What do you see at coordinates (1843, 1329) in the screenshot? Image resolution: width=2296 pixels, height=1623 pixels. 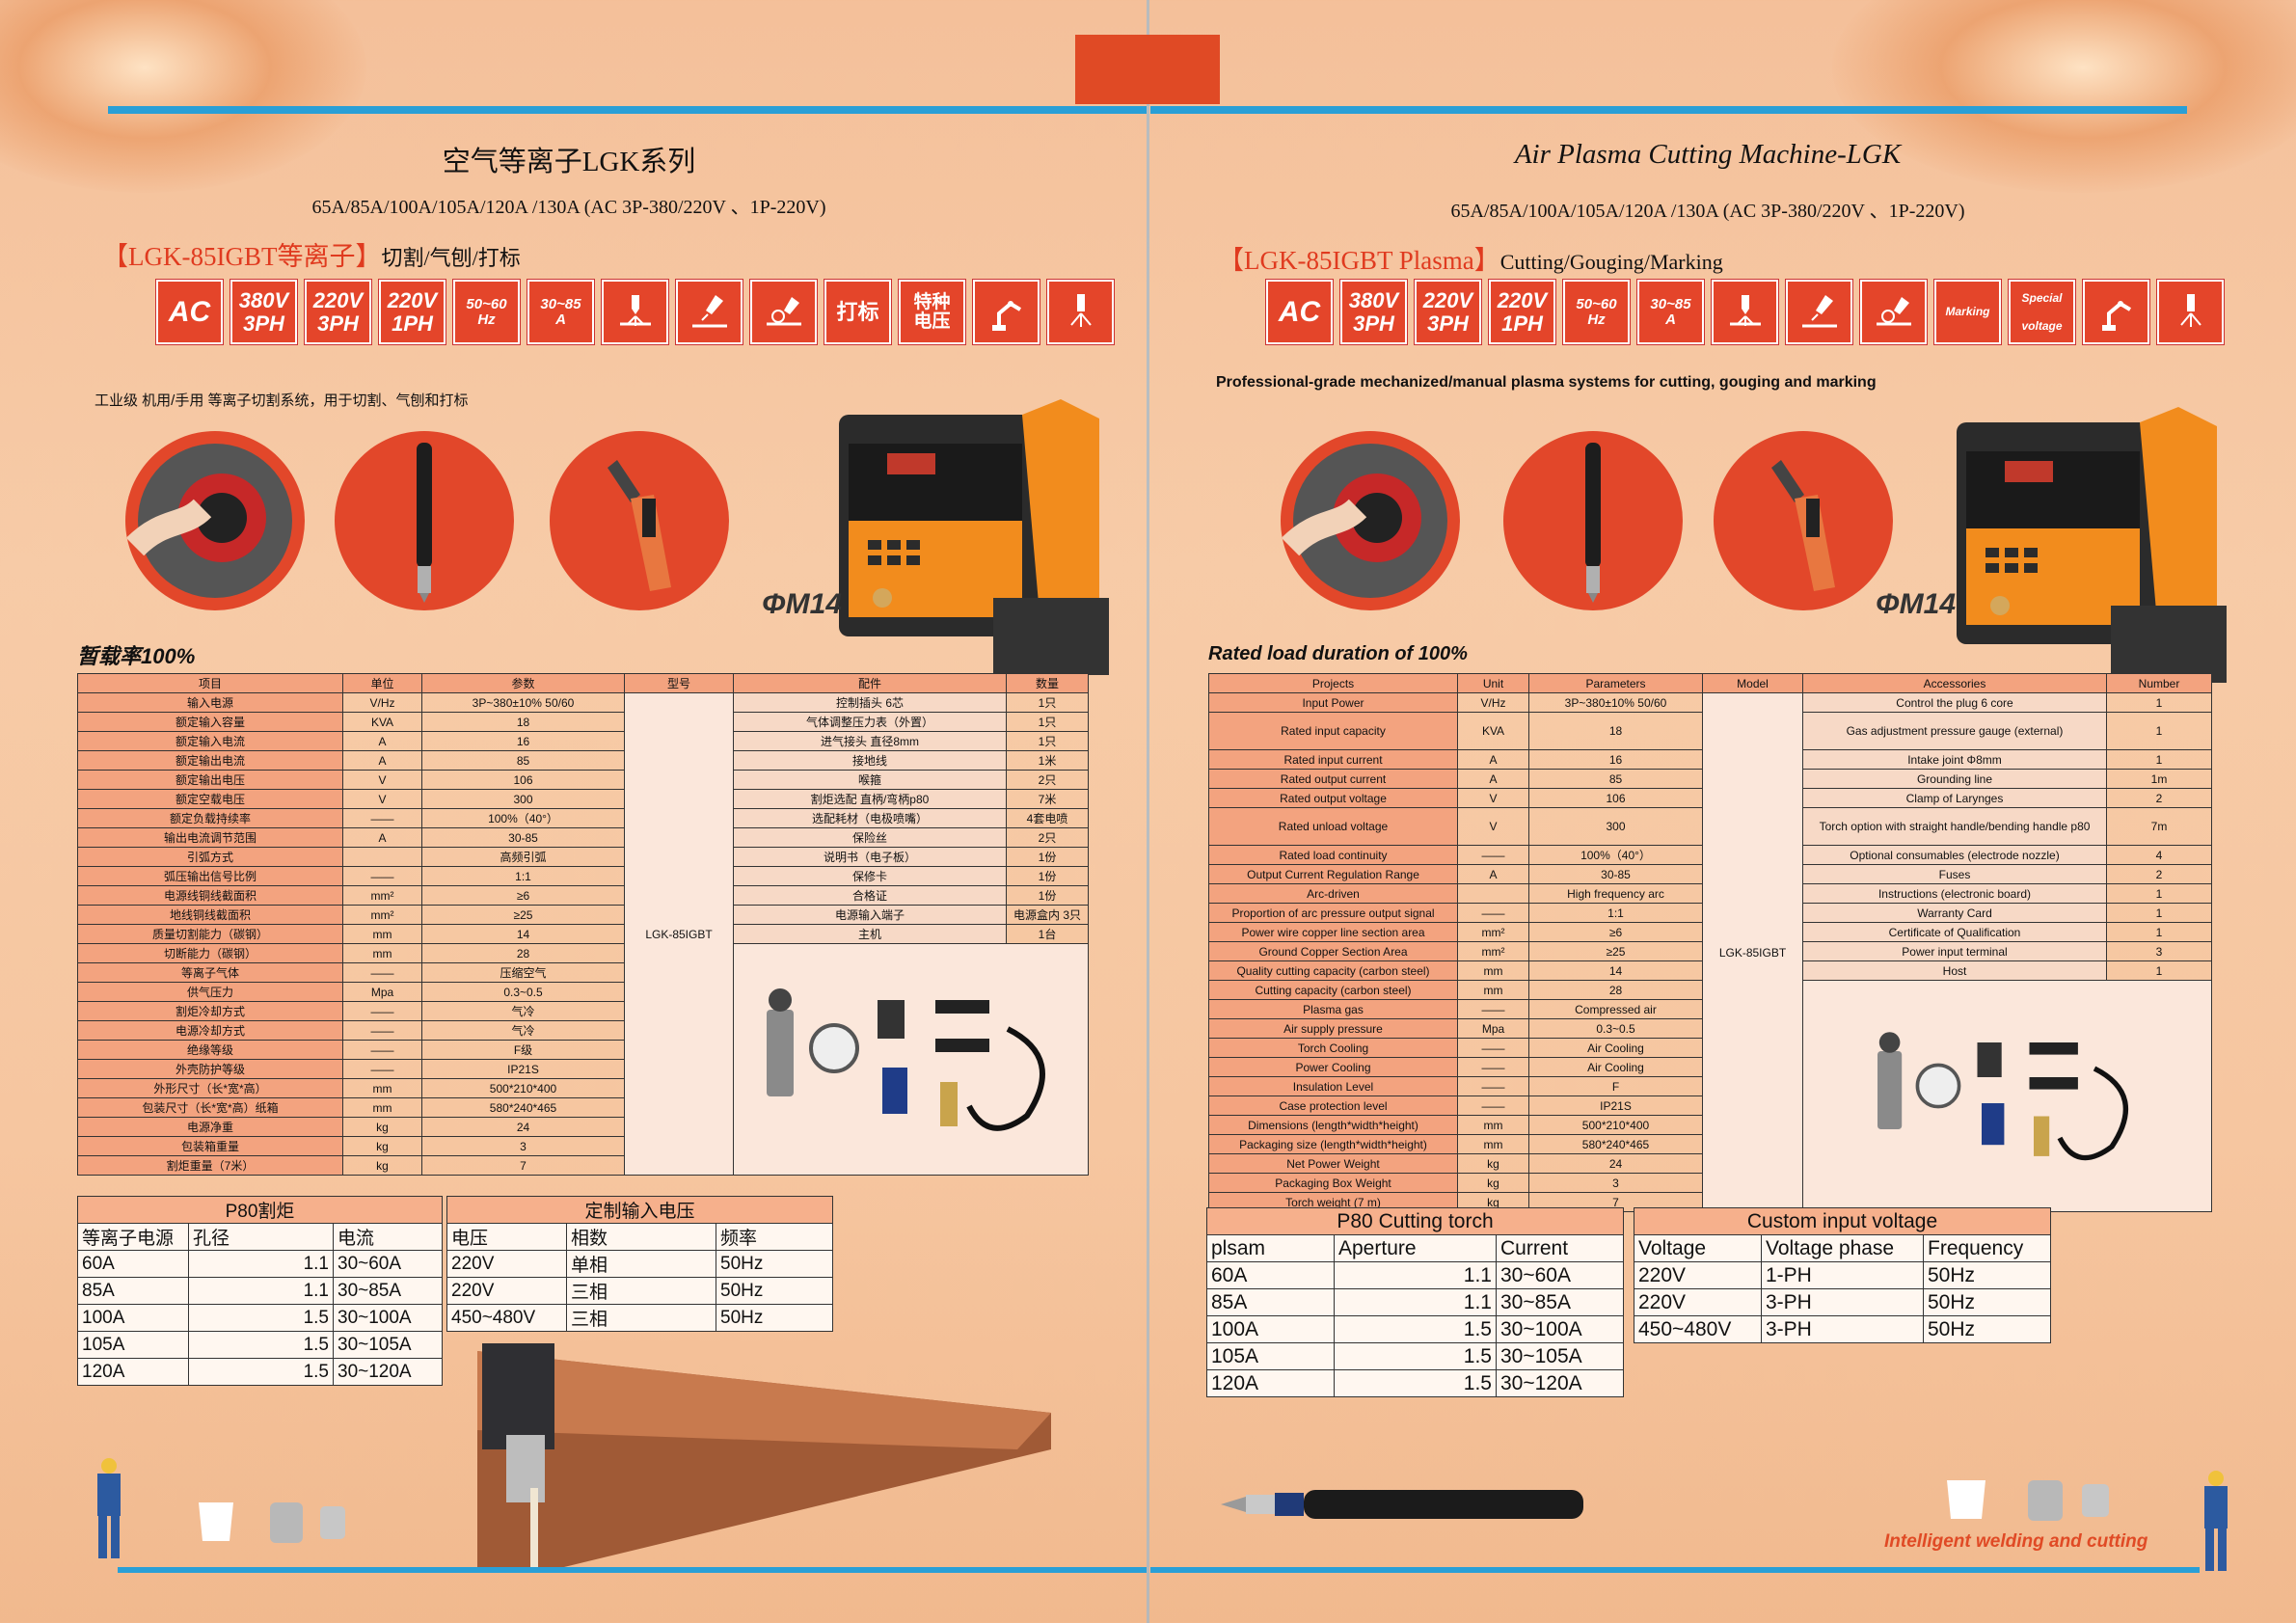 I see `table-row: 450~480V 3-PH 50Hz` at bounding box center [1843, 1329].